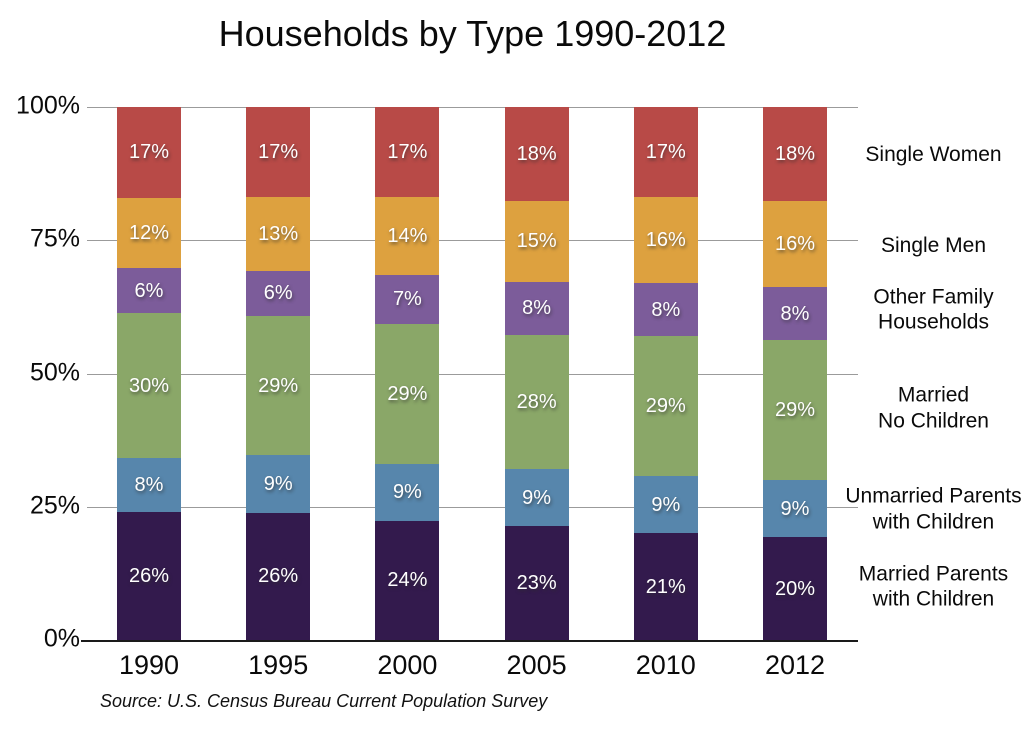  I want to click on segment-value-label: 20%, so click(795, 588).